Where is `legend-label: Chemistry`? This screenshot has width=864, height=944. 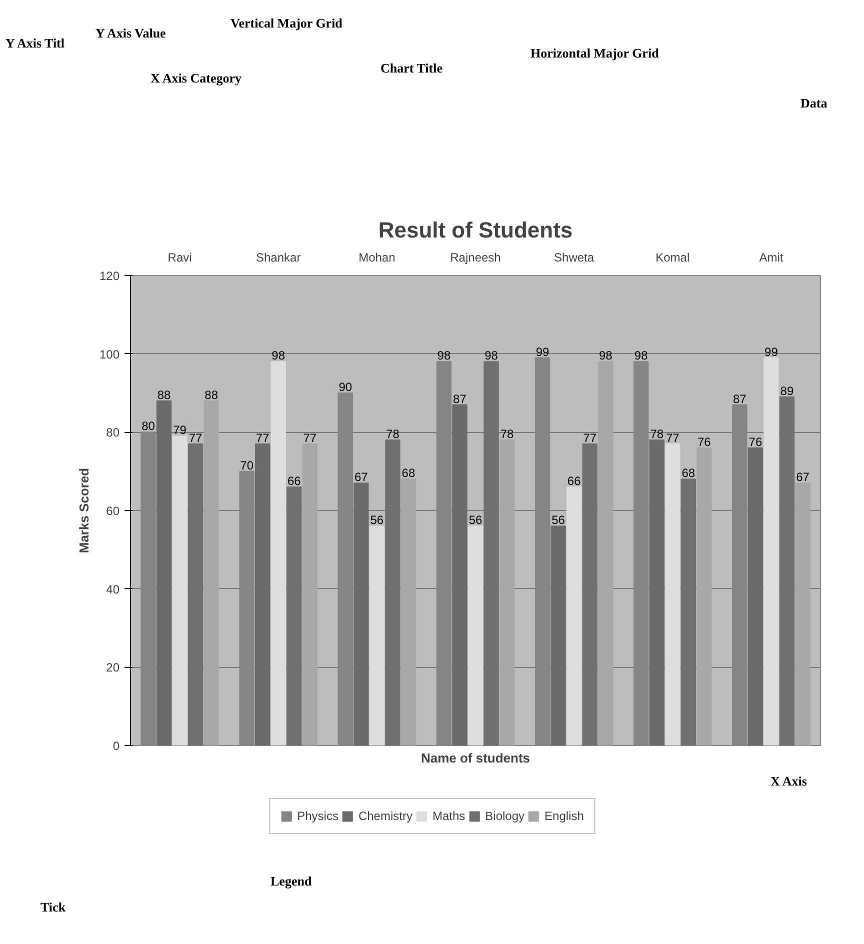
legend-label: Chemistry is located at coordinates (385, 816).